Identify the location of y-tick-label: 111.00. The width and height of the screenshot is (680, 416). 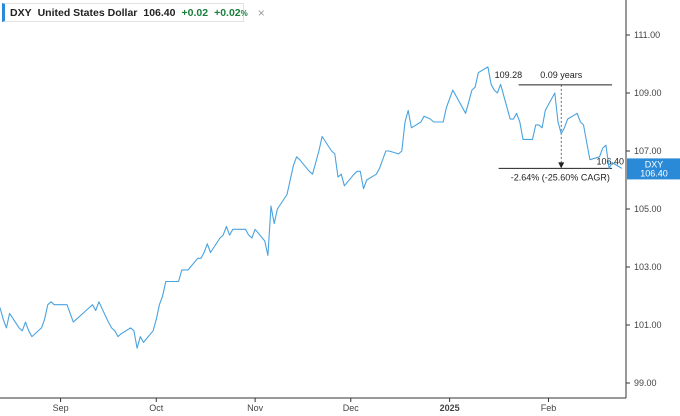
(647, 35).